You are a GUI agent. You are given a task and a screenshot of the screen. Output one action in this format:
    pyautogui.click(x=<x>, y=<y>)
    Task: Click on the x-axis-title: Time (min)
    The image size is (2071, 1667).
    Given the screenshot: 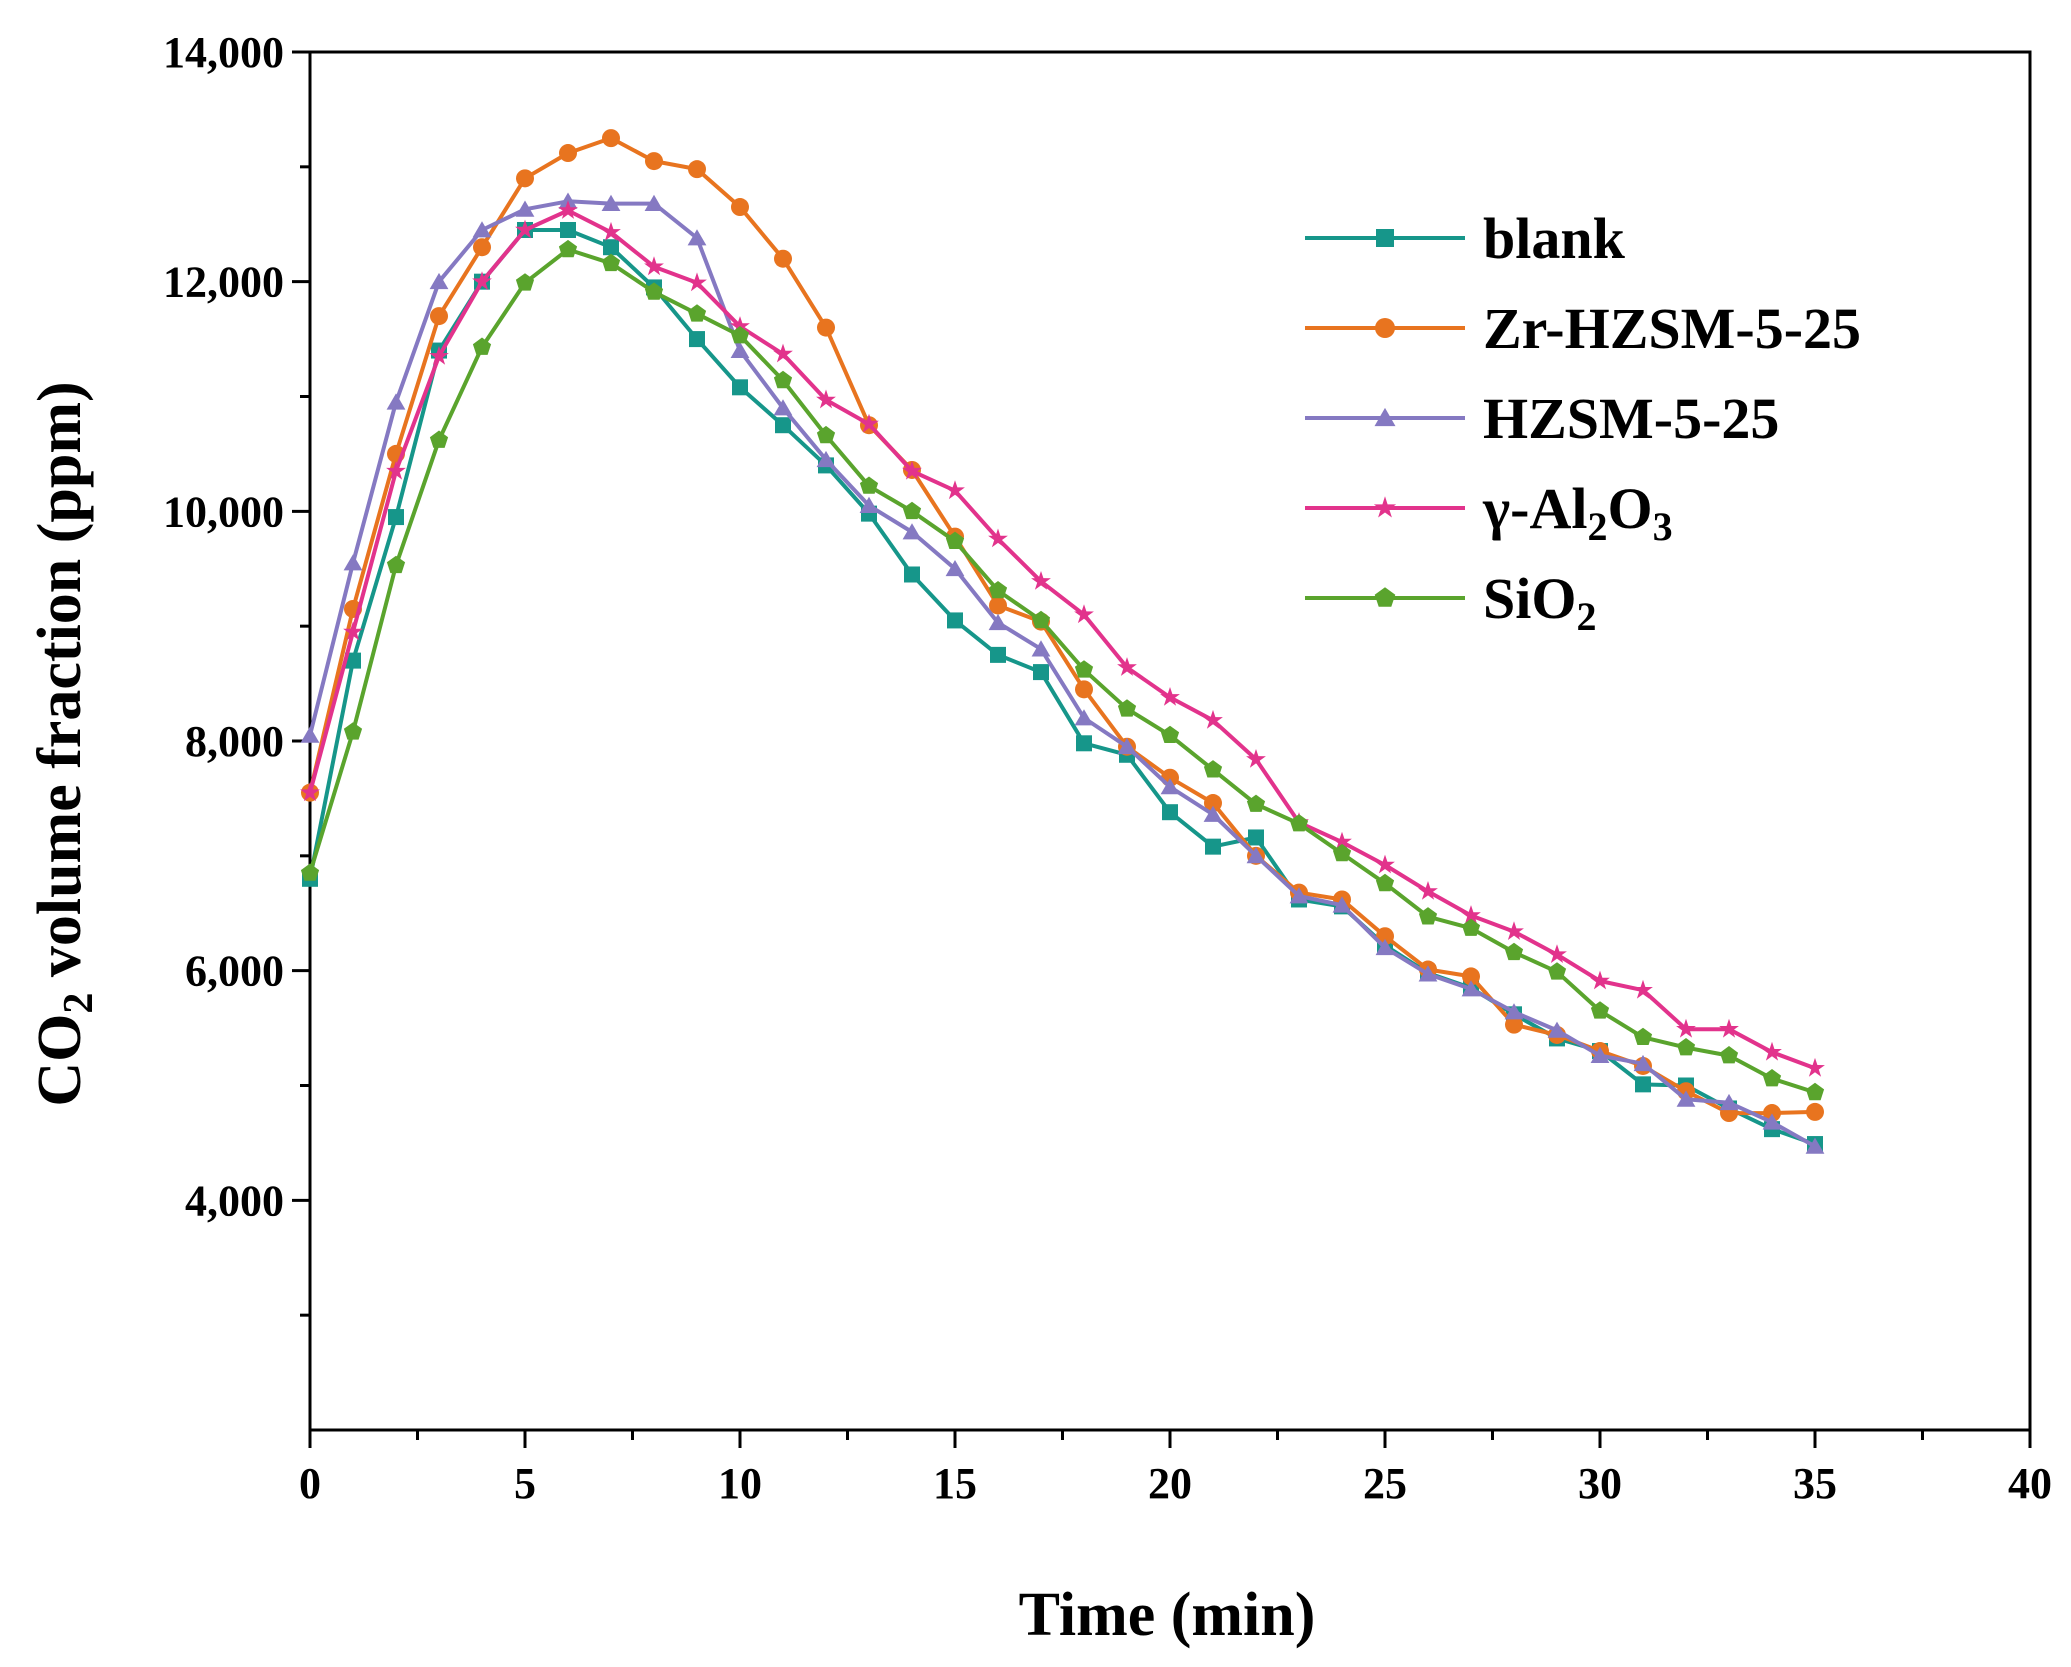 What is the action you would take?
    pyautogui.click(x=1167, y=1615)
    